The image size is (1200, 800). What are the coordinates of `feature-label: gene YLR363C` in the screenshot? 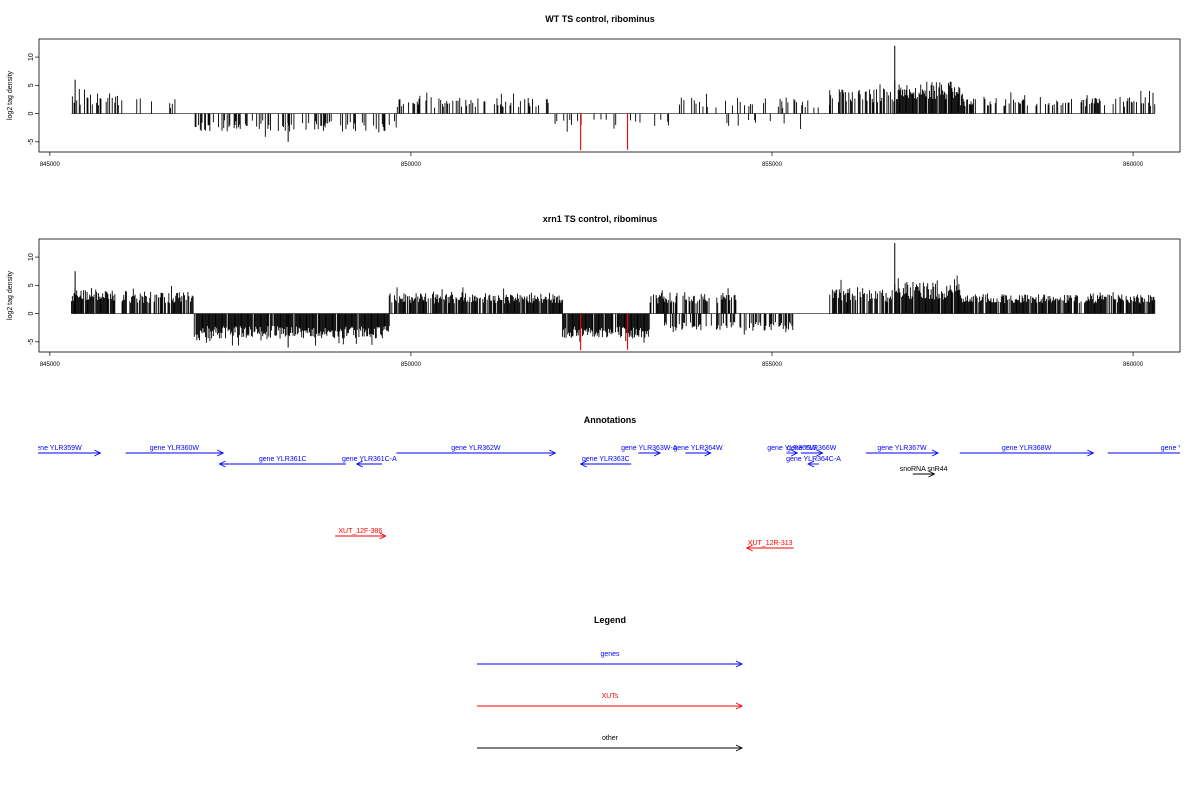 It's located at (606, 459).